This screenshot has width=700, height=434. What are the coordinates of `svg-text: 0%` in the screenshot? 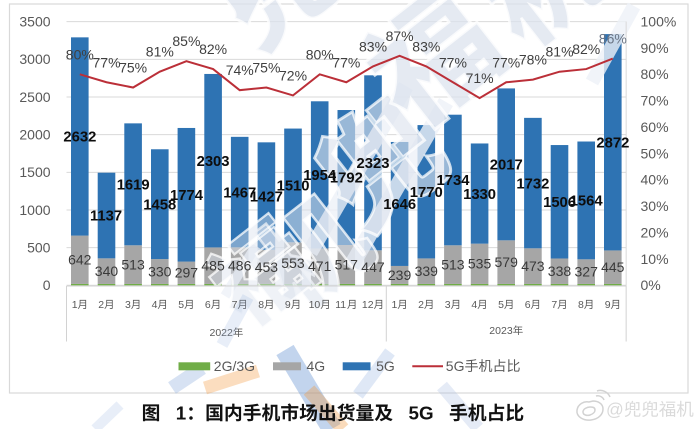 It's located at (651, 285).